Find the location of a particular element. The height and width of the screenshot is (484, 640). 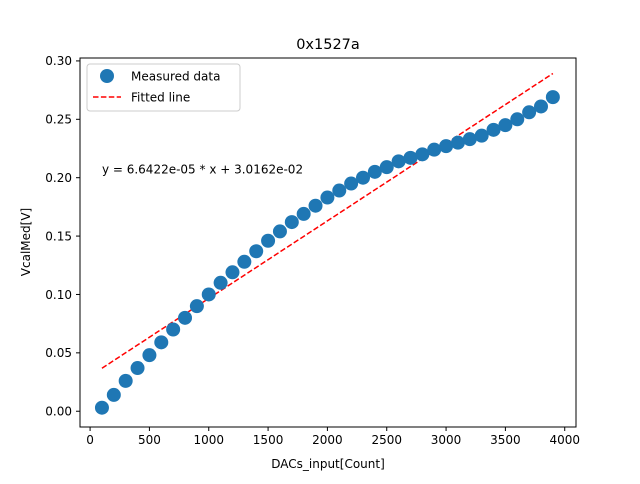

y-axis-label: VcalMed[V] is located at coordinates (26, 242).